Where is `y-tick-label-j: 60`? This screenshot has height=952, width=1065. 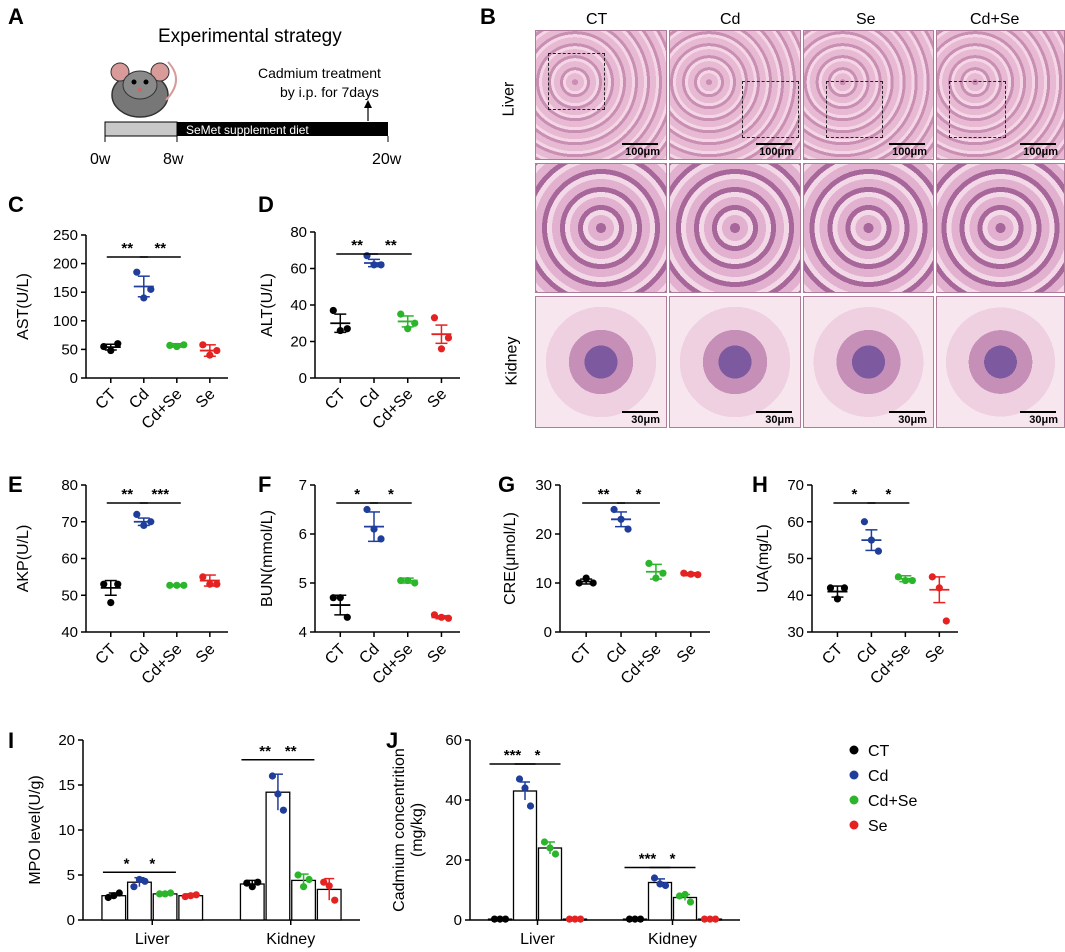 y-tick-label-j: 60 is located at coordinates (453, 740).